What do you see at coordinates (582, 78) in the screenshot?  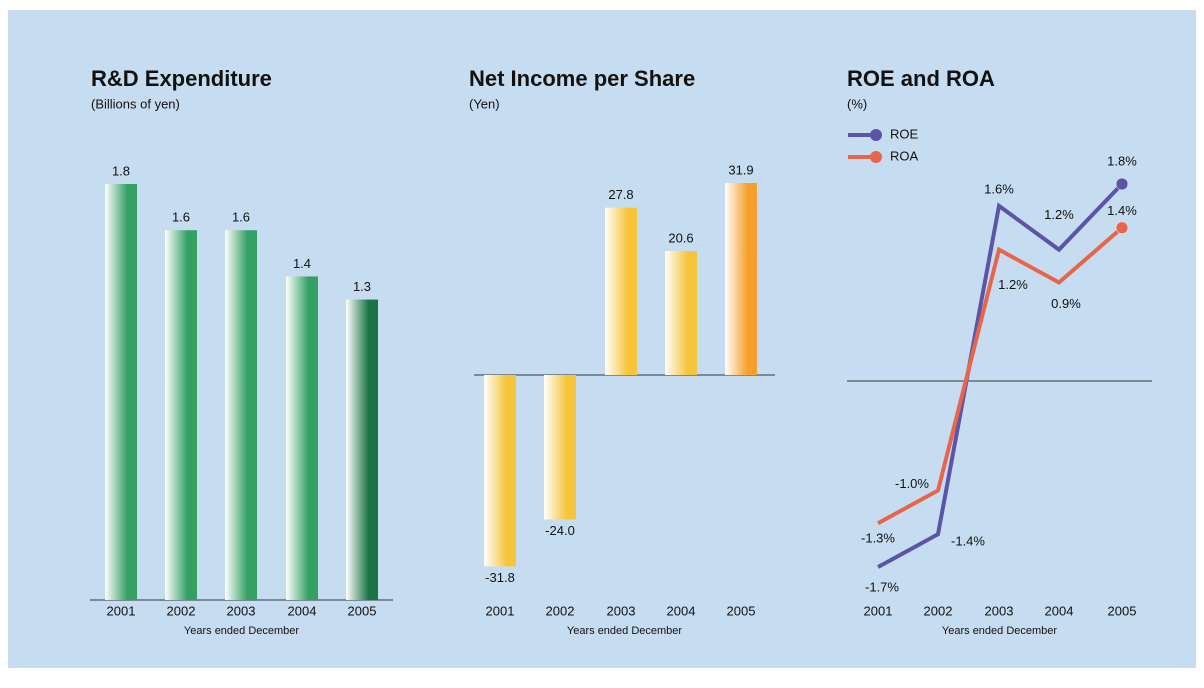 I see `chart-title: Net Income per Share` at bounding box center [582, 78].